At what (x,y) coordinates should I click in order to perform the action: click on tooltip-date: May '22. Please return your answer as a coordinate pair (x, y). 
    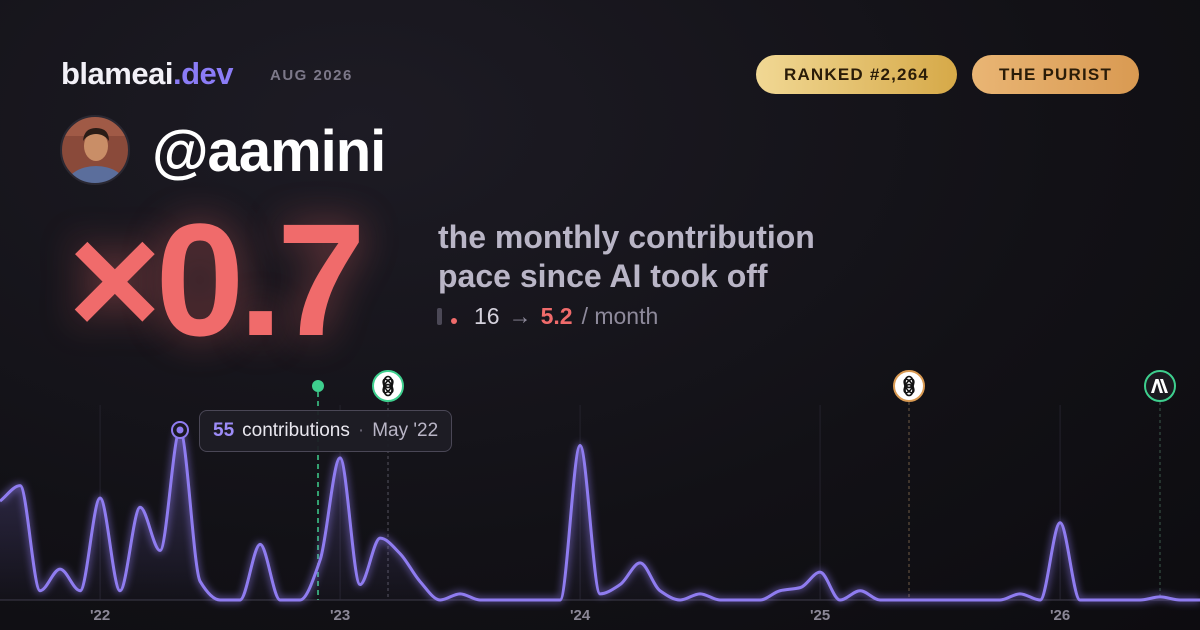
    Looking at the image, I should click on (405, 430).